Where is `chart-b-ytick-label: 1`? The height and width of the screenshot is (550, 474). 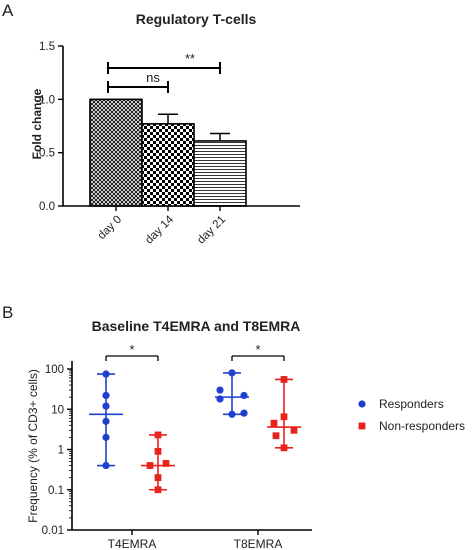
chart-b-ytick-label: 1 is located at coordinates (61, 451).